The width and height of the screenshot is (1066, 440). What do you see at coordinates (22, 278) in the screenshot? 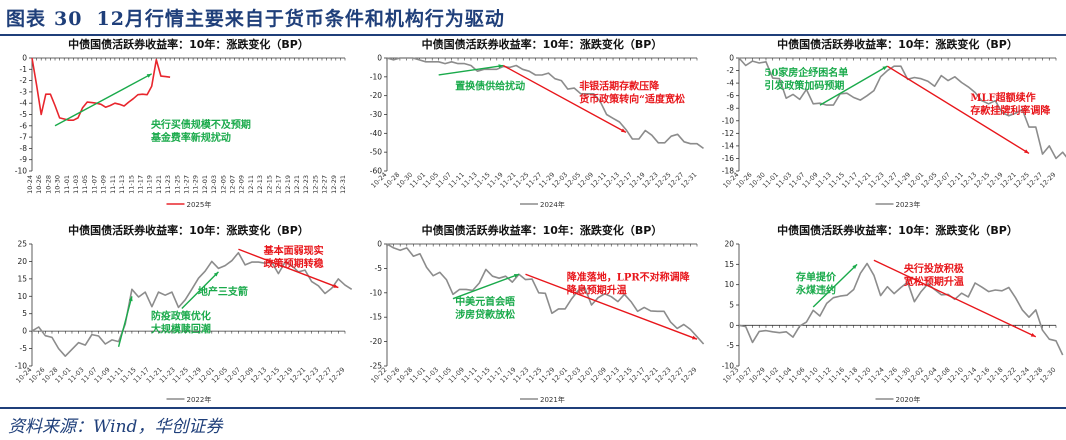
I see `y-tick-label: 15` at bounding box center [22, 278].